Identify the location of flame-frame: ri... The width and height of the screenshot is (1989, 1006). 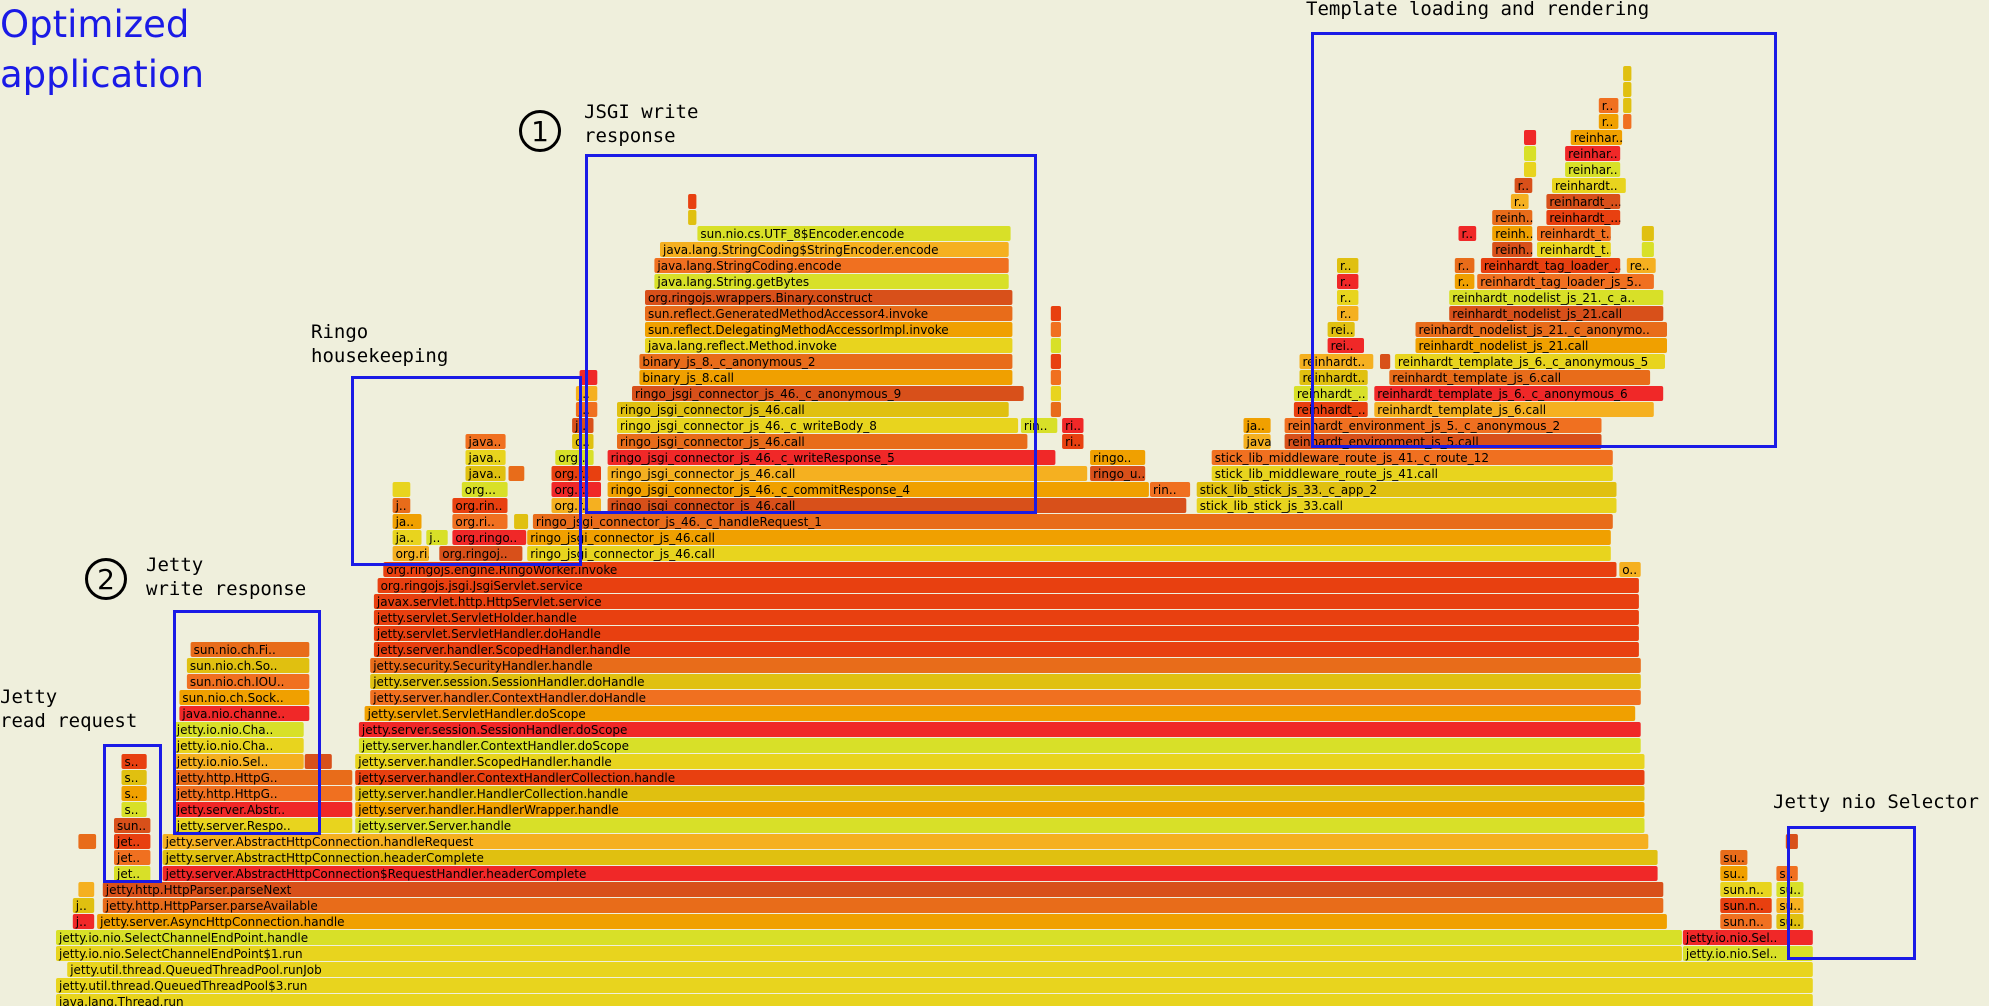
(1073, 441).